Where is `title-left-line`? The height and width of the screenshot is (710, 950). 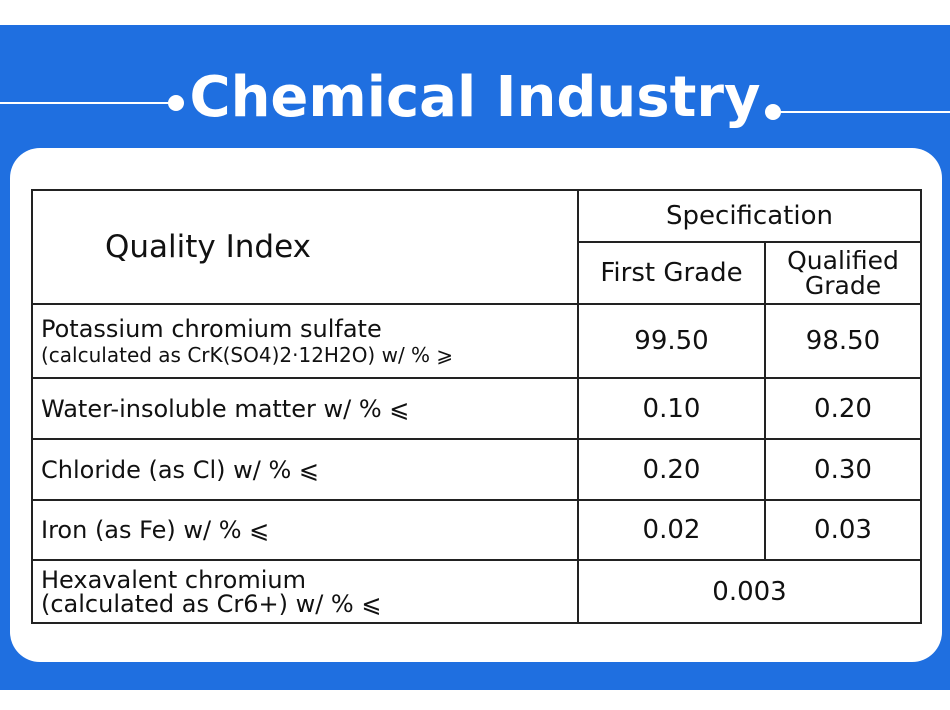 title-left-line is located at coordinates (85, 103).